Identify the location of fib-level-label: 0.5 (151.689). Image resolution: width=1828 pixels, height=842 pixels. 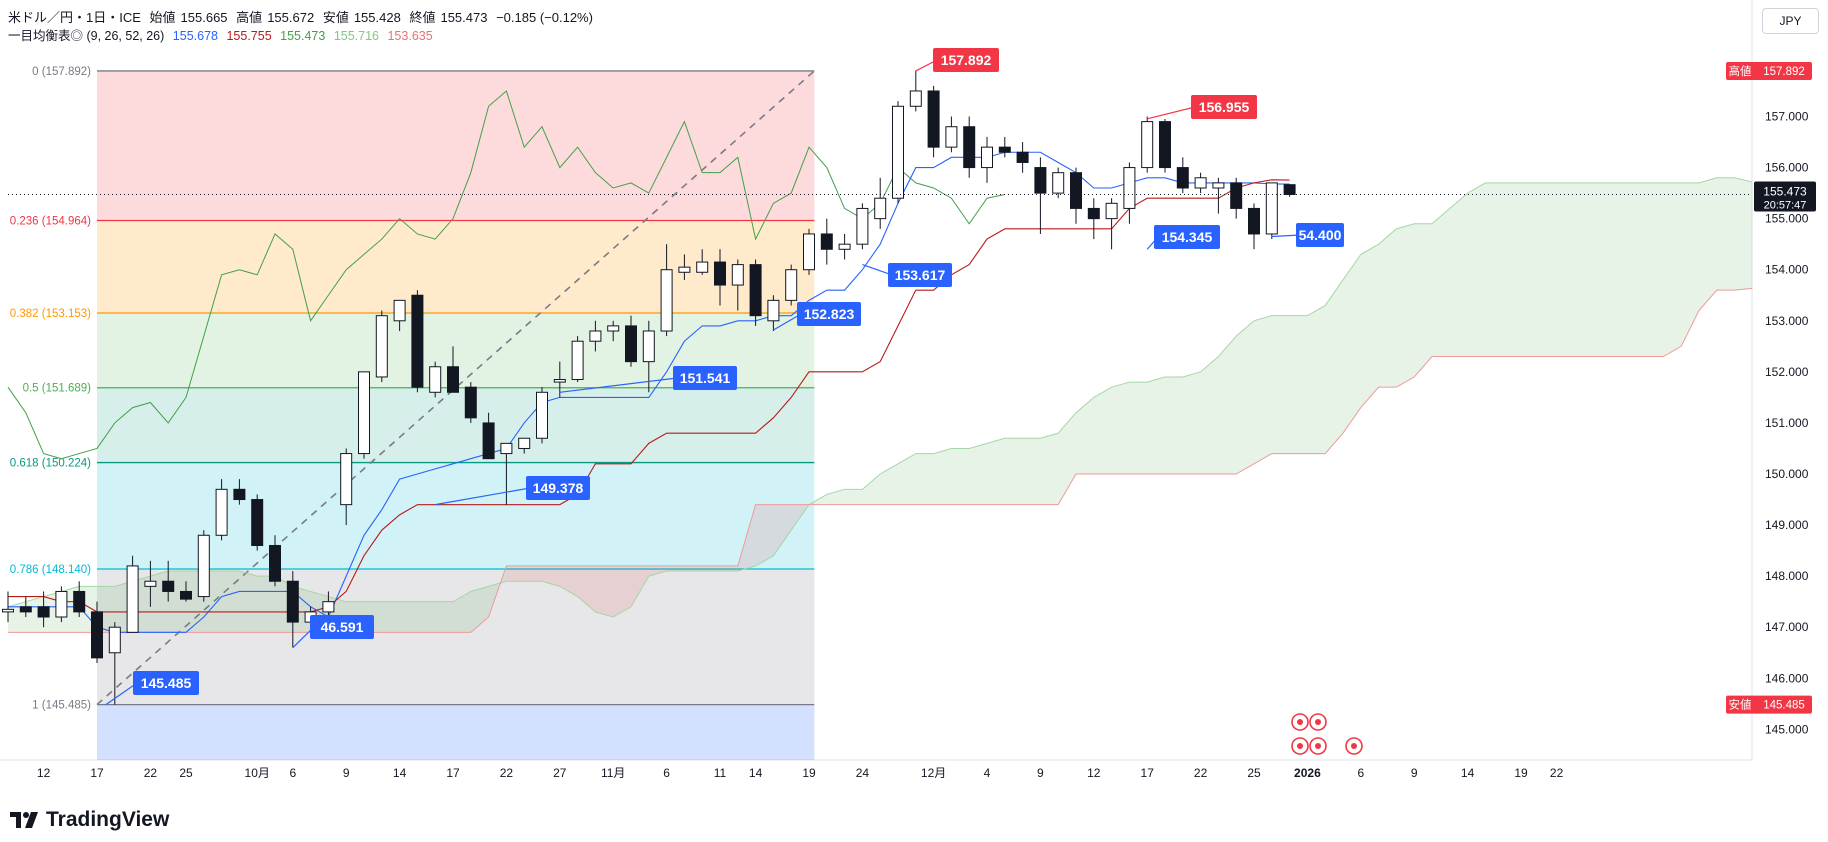
(57, 389).